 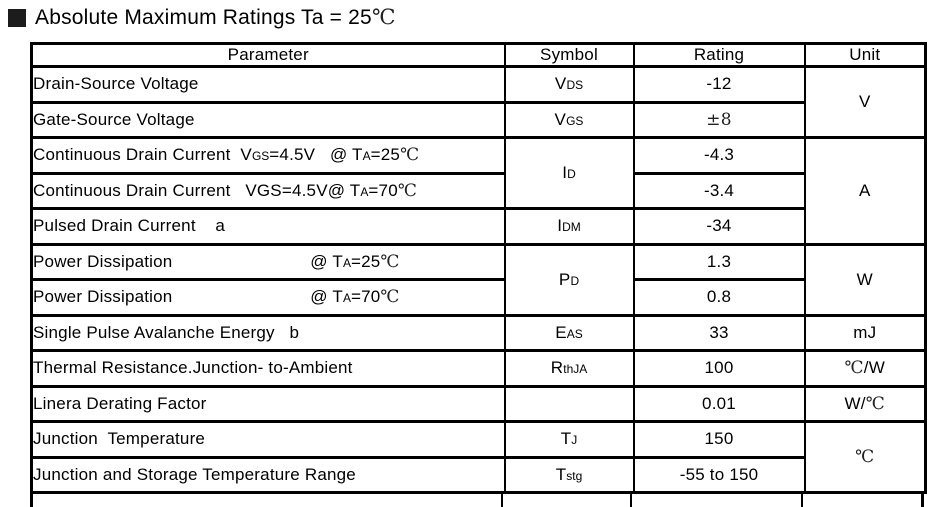 What do you see at coordinates (719, 332) in the screenshot?
I see `rating-cell: 33` at bounding box center [719, 332].